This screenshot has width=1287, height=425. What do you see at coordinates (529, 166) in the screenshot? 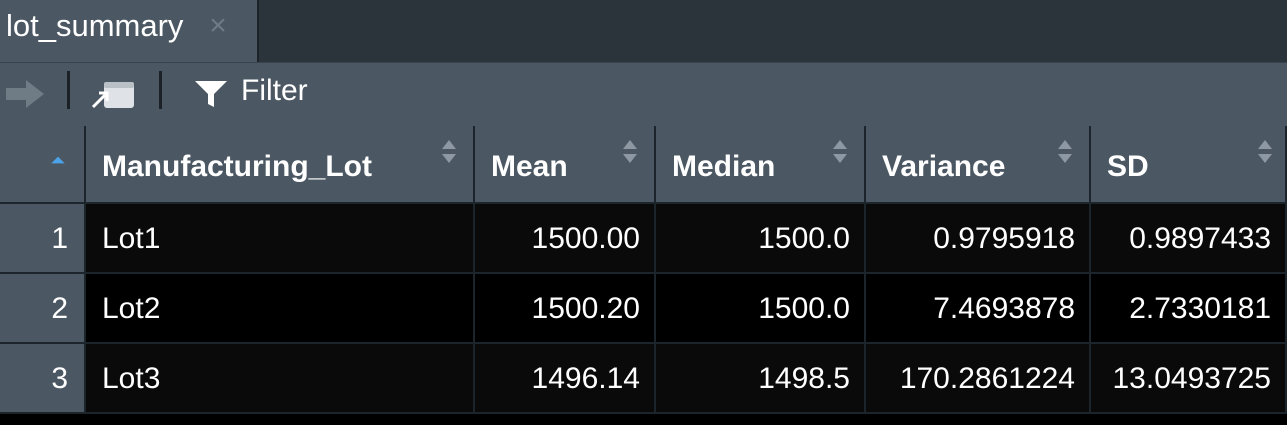
I see `column-header-label: Mean` at bounding box center [529, 166].